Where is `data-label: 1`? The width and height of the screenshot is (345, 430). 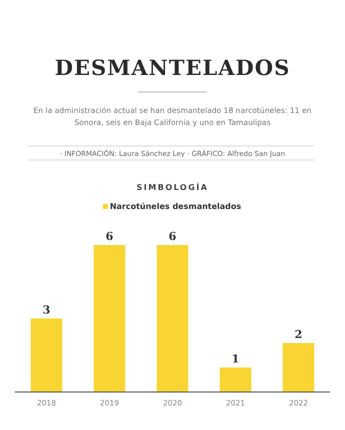
data-label: 1 is located at coordinates (236, 359).